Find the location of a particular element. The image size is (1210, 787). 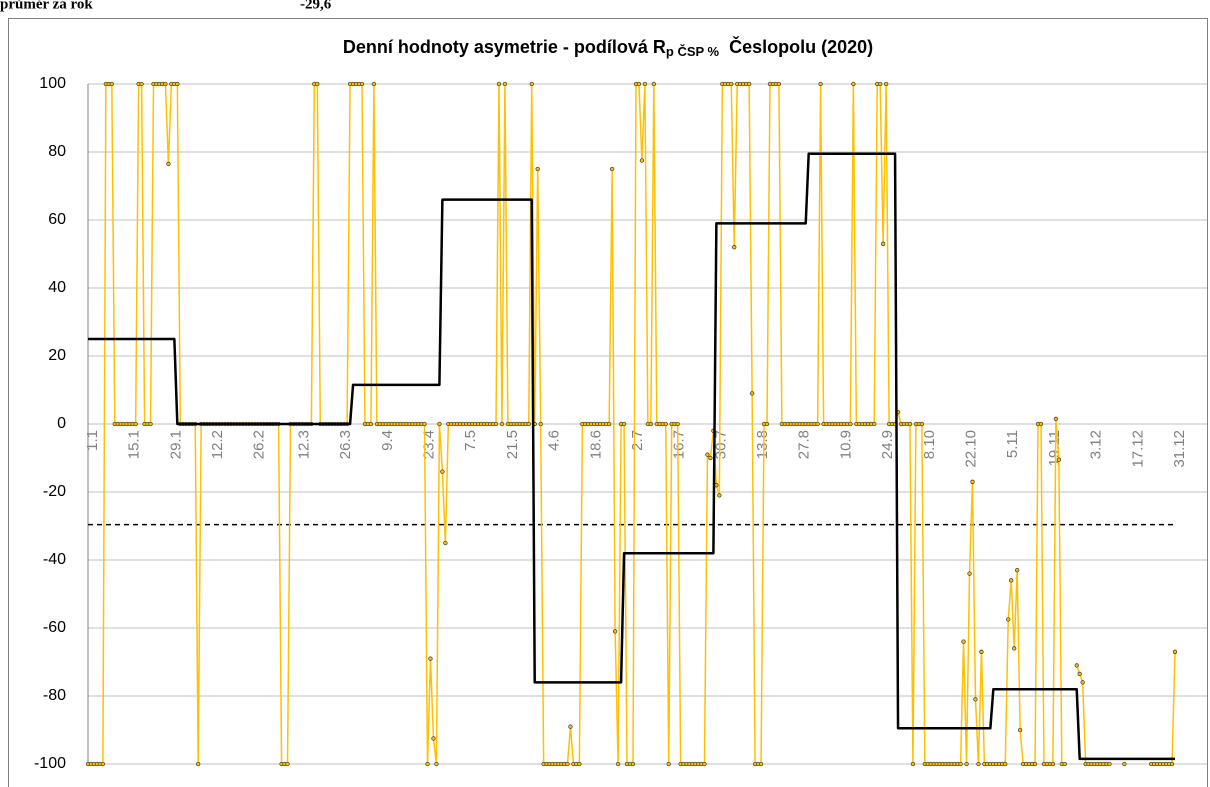

title-end: Česlopolu (2020) is located at coordinates (801, 46).